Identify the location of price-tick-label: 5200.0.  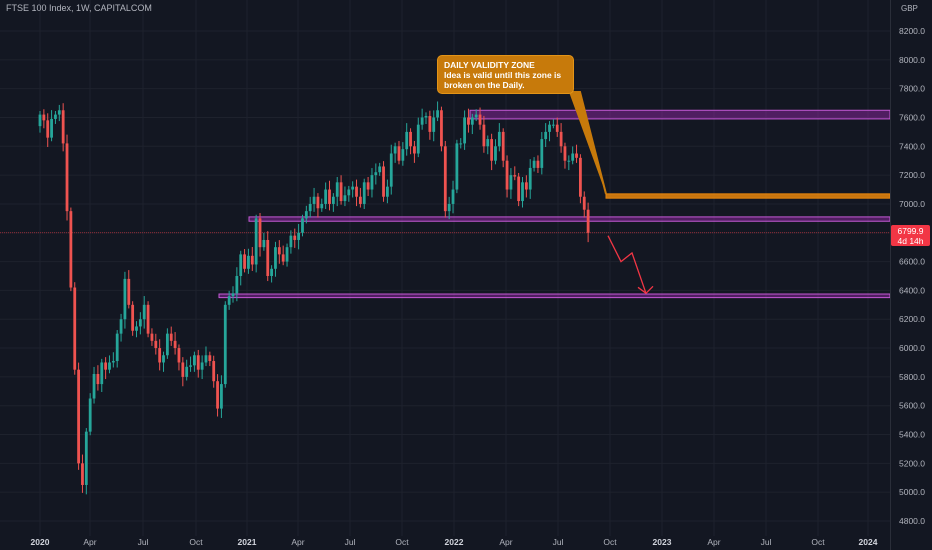
(912, 463).